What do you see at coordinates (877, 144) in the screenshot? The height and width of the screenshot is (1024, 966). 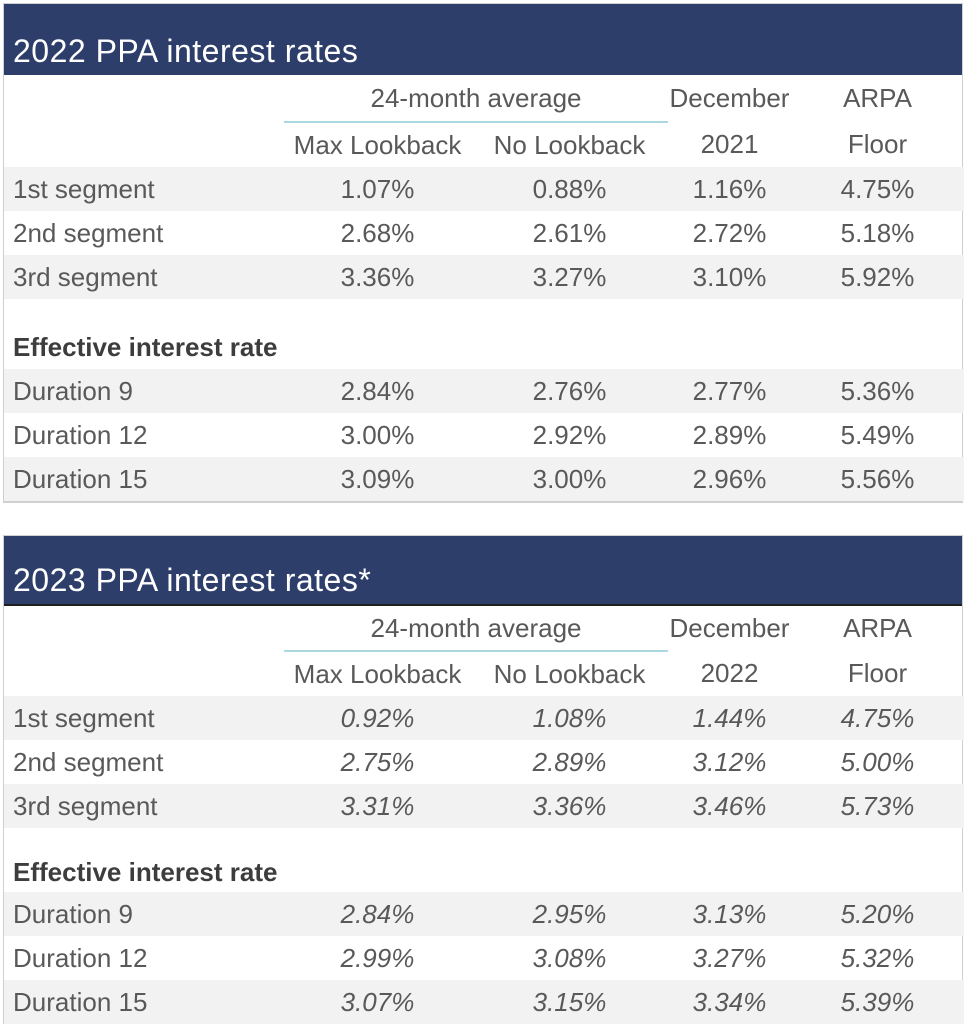 I see `column-header-floor: Floor` at bounding box center [877, 144].